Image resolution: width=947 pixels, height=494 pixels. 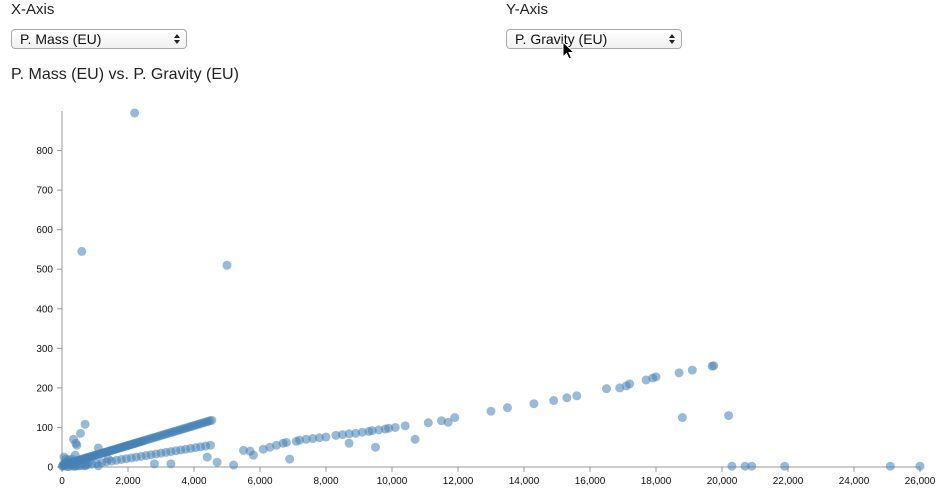 I want to click on y-axis-selected-value: P. Gravity (EU), so click(x=561, y=39).